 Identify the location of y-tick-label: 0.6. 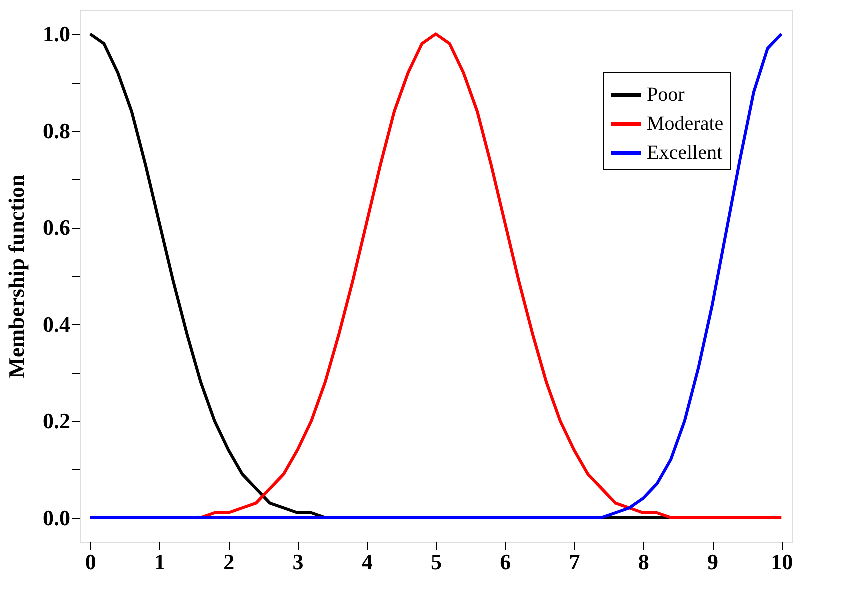
(56, 227).